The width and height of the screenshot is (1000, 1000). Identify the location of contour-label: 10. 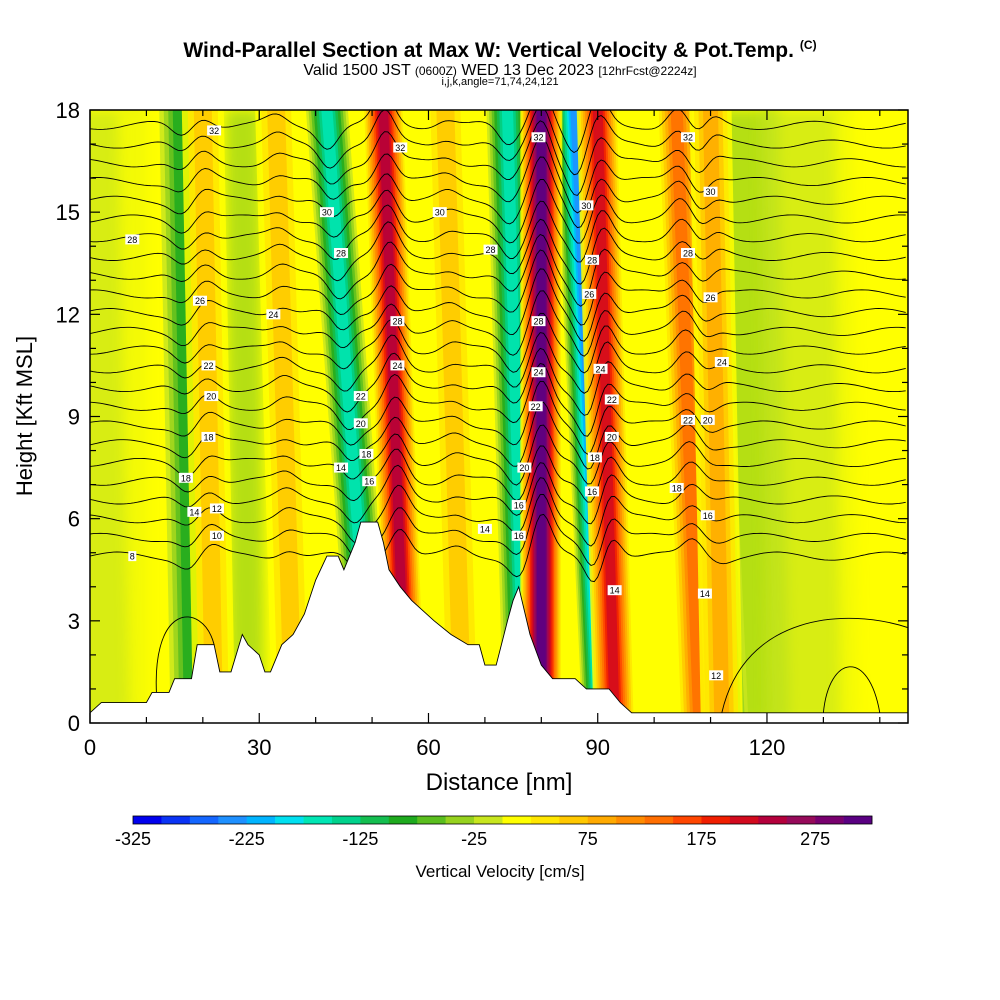
(216, 535).